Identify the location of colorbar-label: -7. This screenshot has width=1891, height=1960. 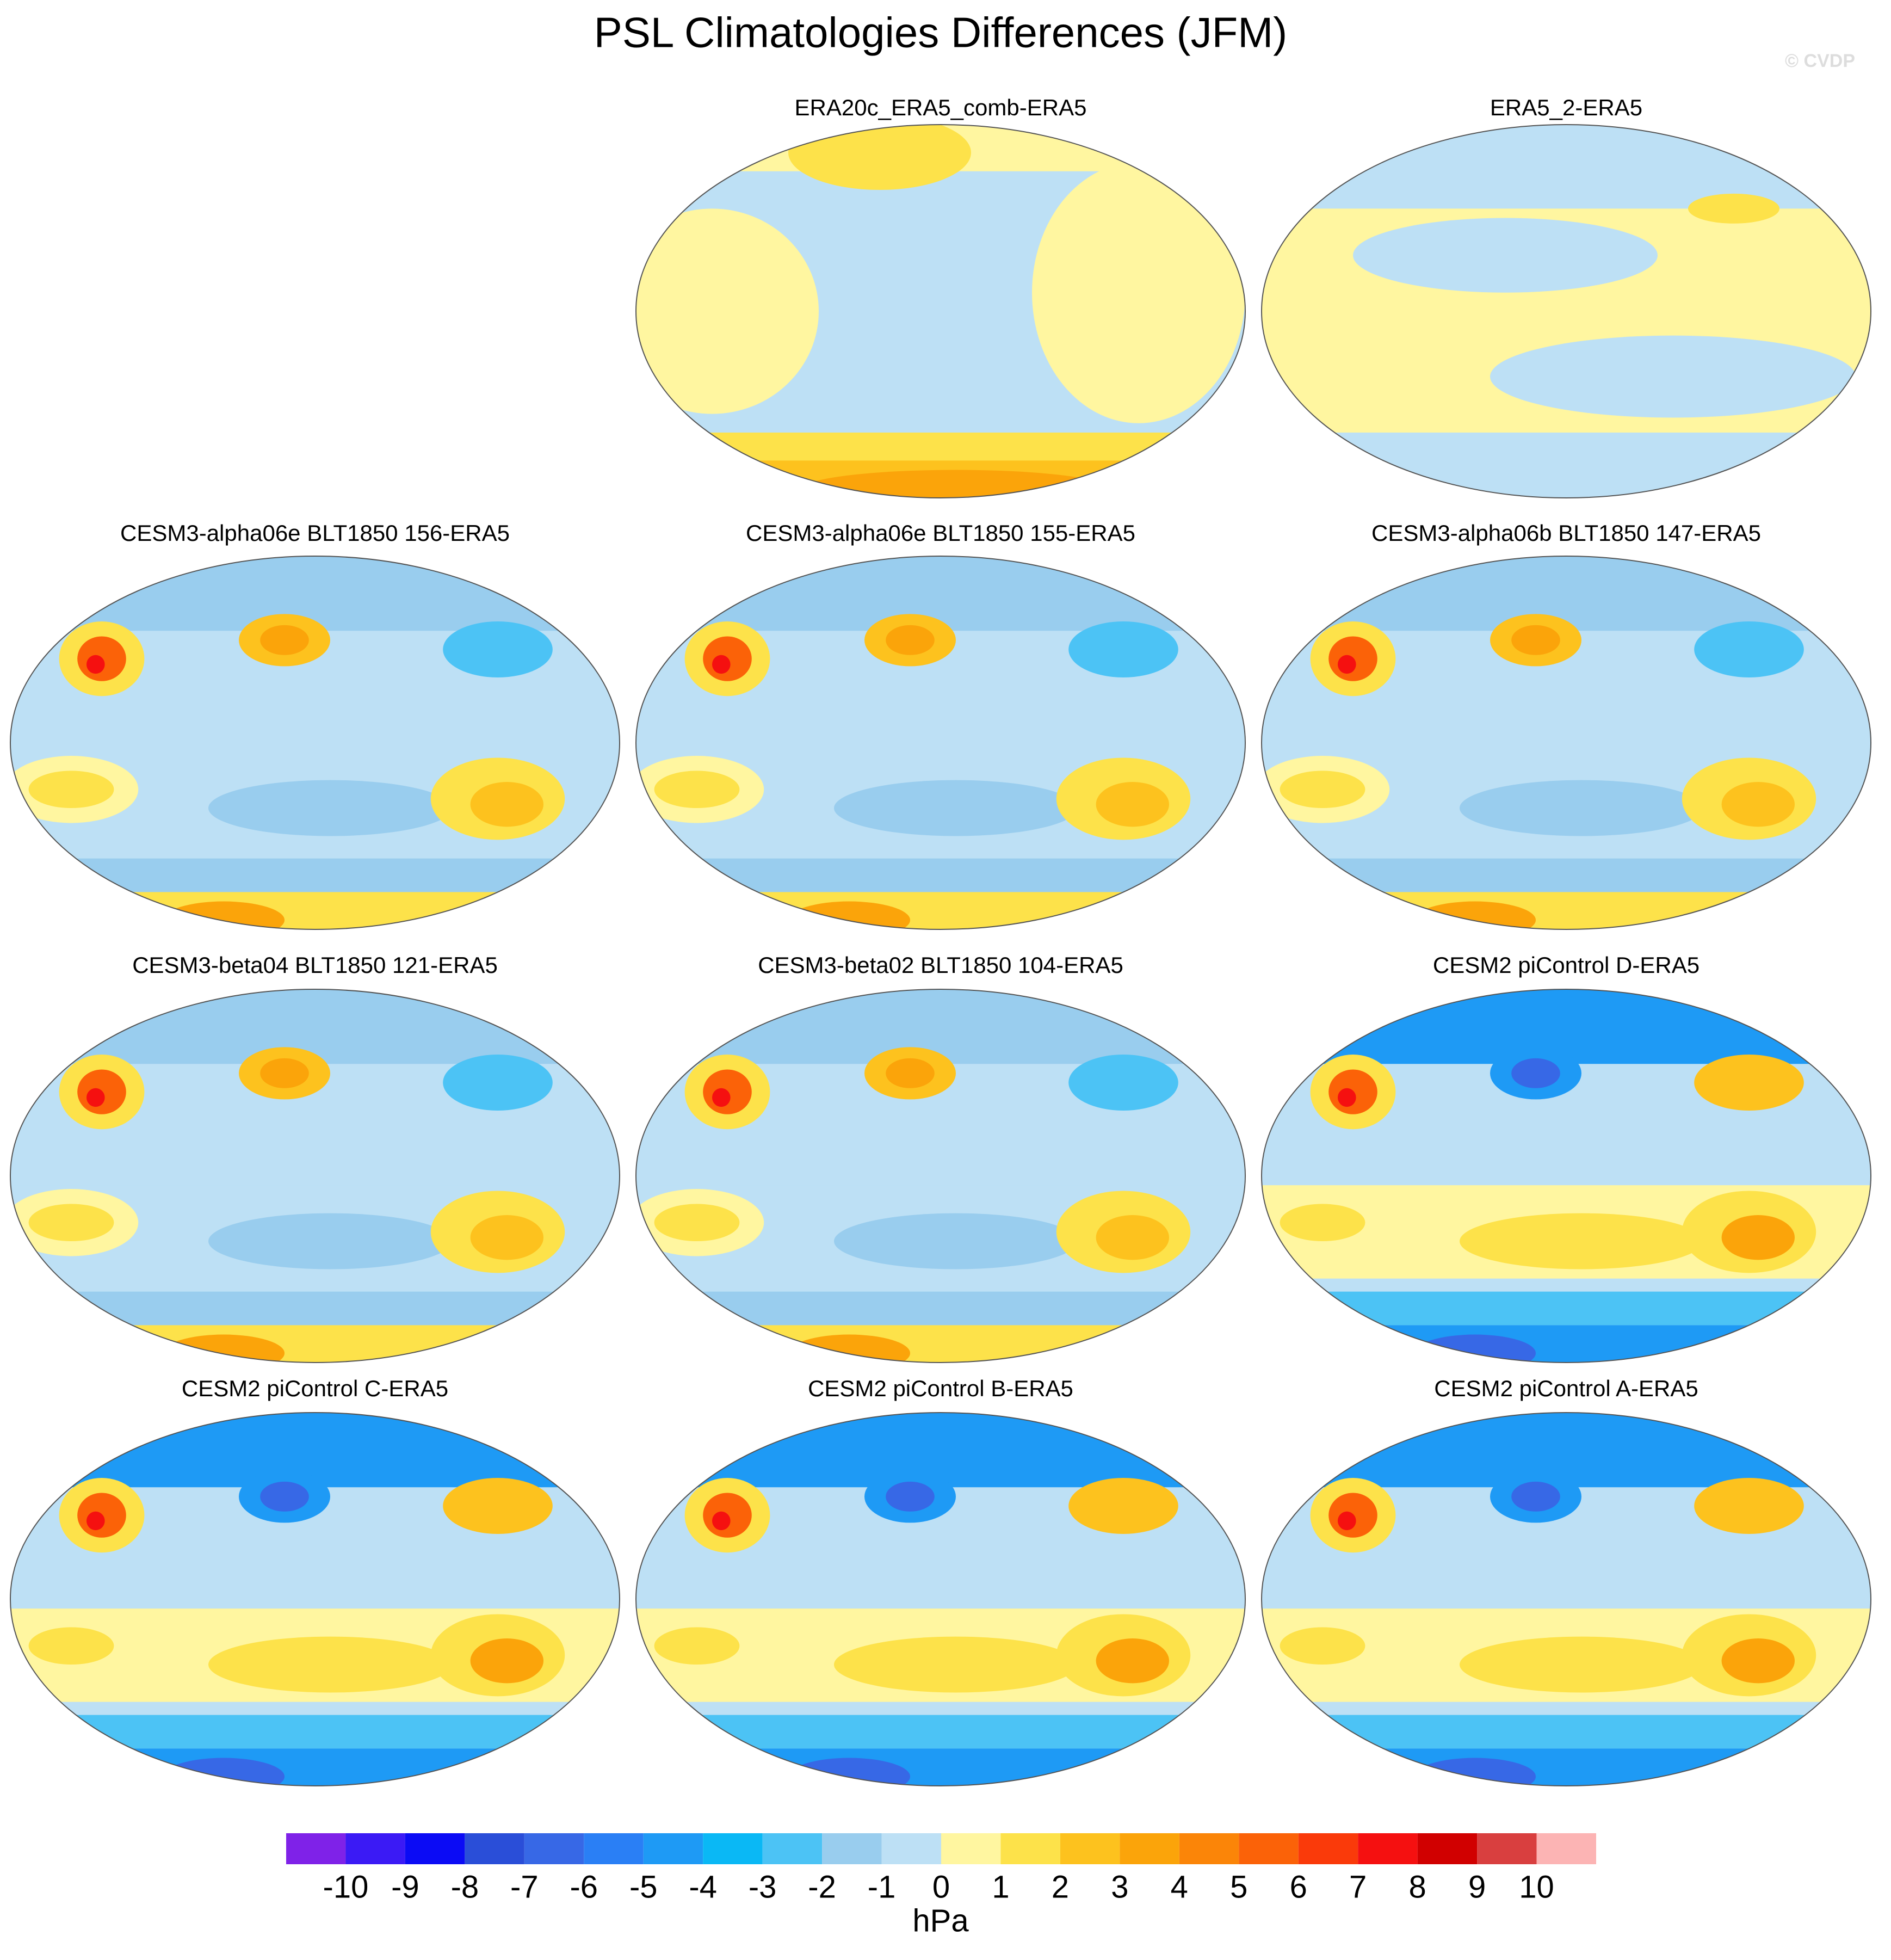
(524, 1886).